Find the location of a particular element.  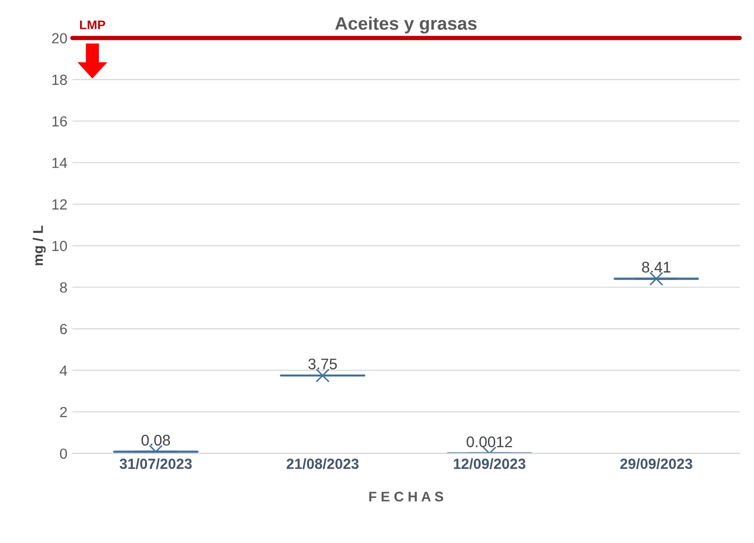

y-tick-label: 10 is located at coordinates (59, 246).